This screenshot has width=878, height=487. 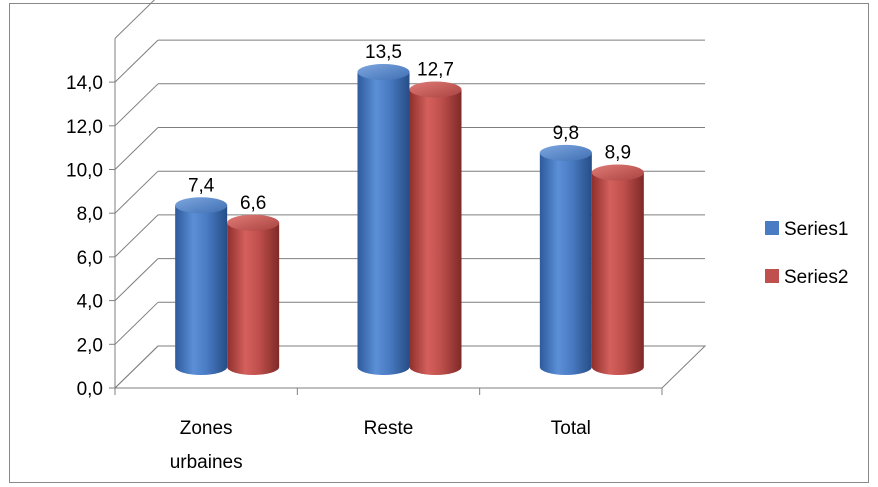 I want to click on data-label: 8,9, so click(x=618, y=153).